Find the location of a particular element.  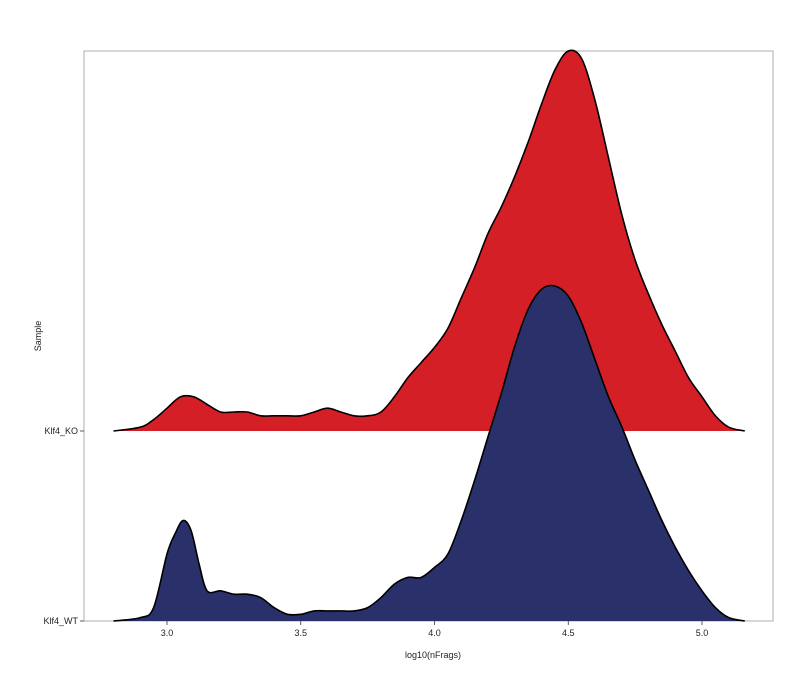

x-axis-title: log10(nFrags) is located at coordinates (433, 655).